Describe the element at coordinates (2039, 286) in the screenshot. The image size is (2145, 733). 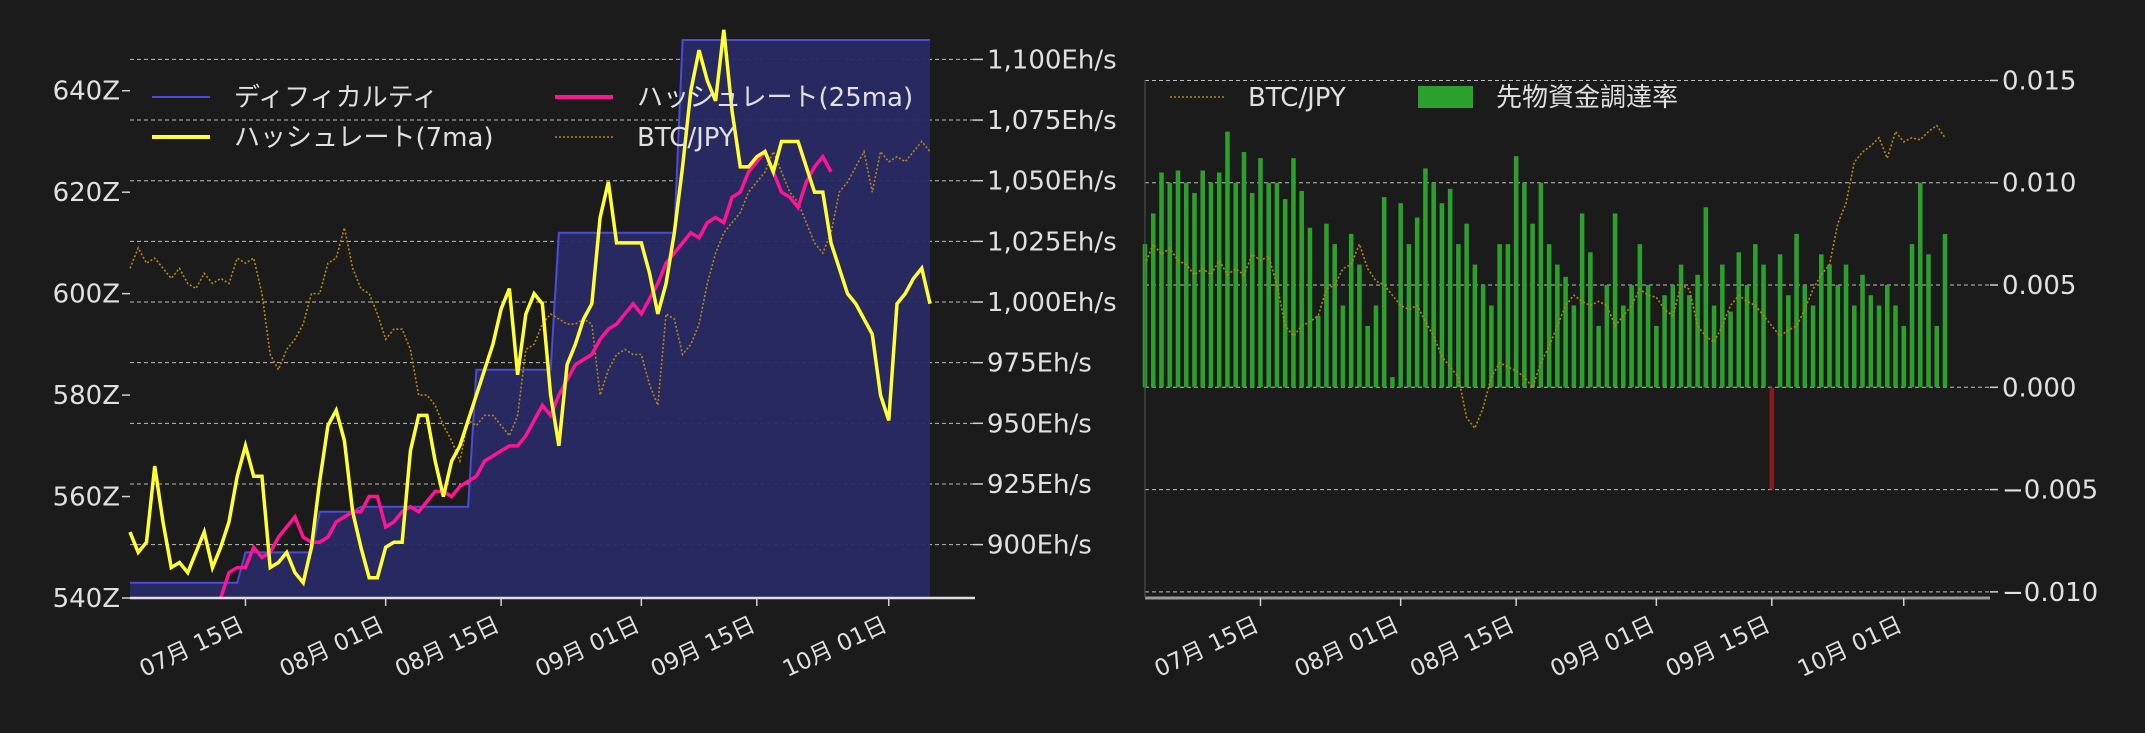
I see `funding-axis-tick-label: 0.005` at that location.